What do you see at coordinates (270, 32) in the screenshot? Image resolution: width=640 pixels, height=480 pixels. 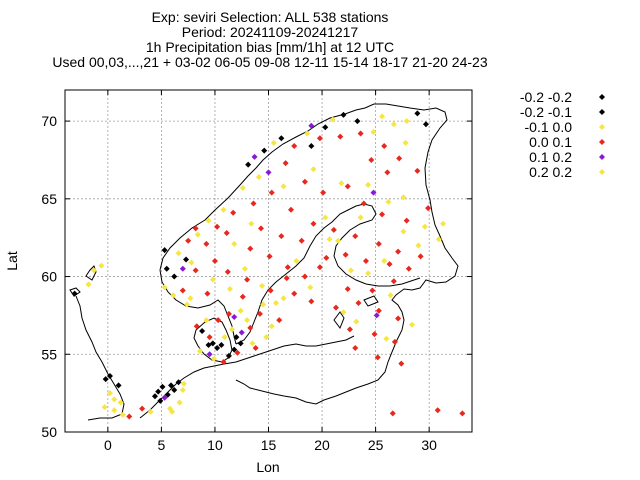 I see `title-line-period: Period: 20241109-20241217` at bounding box center [270, 32].